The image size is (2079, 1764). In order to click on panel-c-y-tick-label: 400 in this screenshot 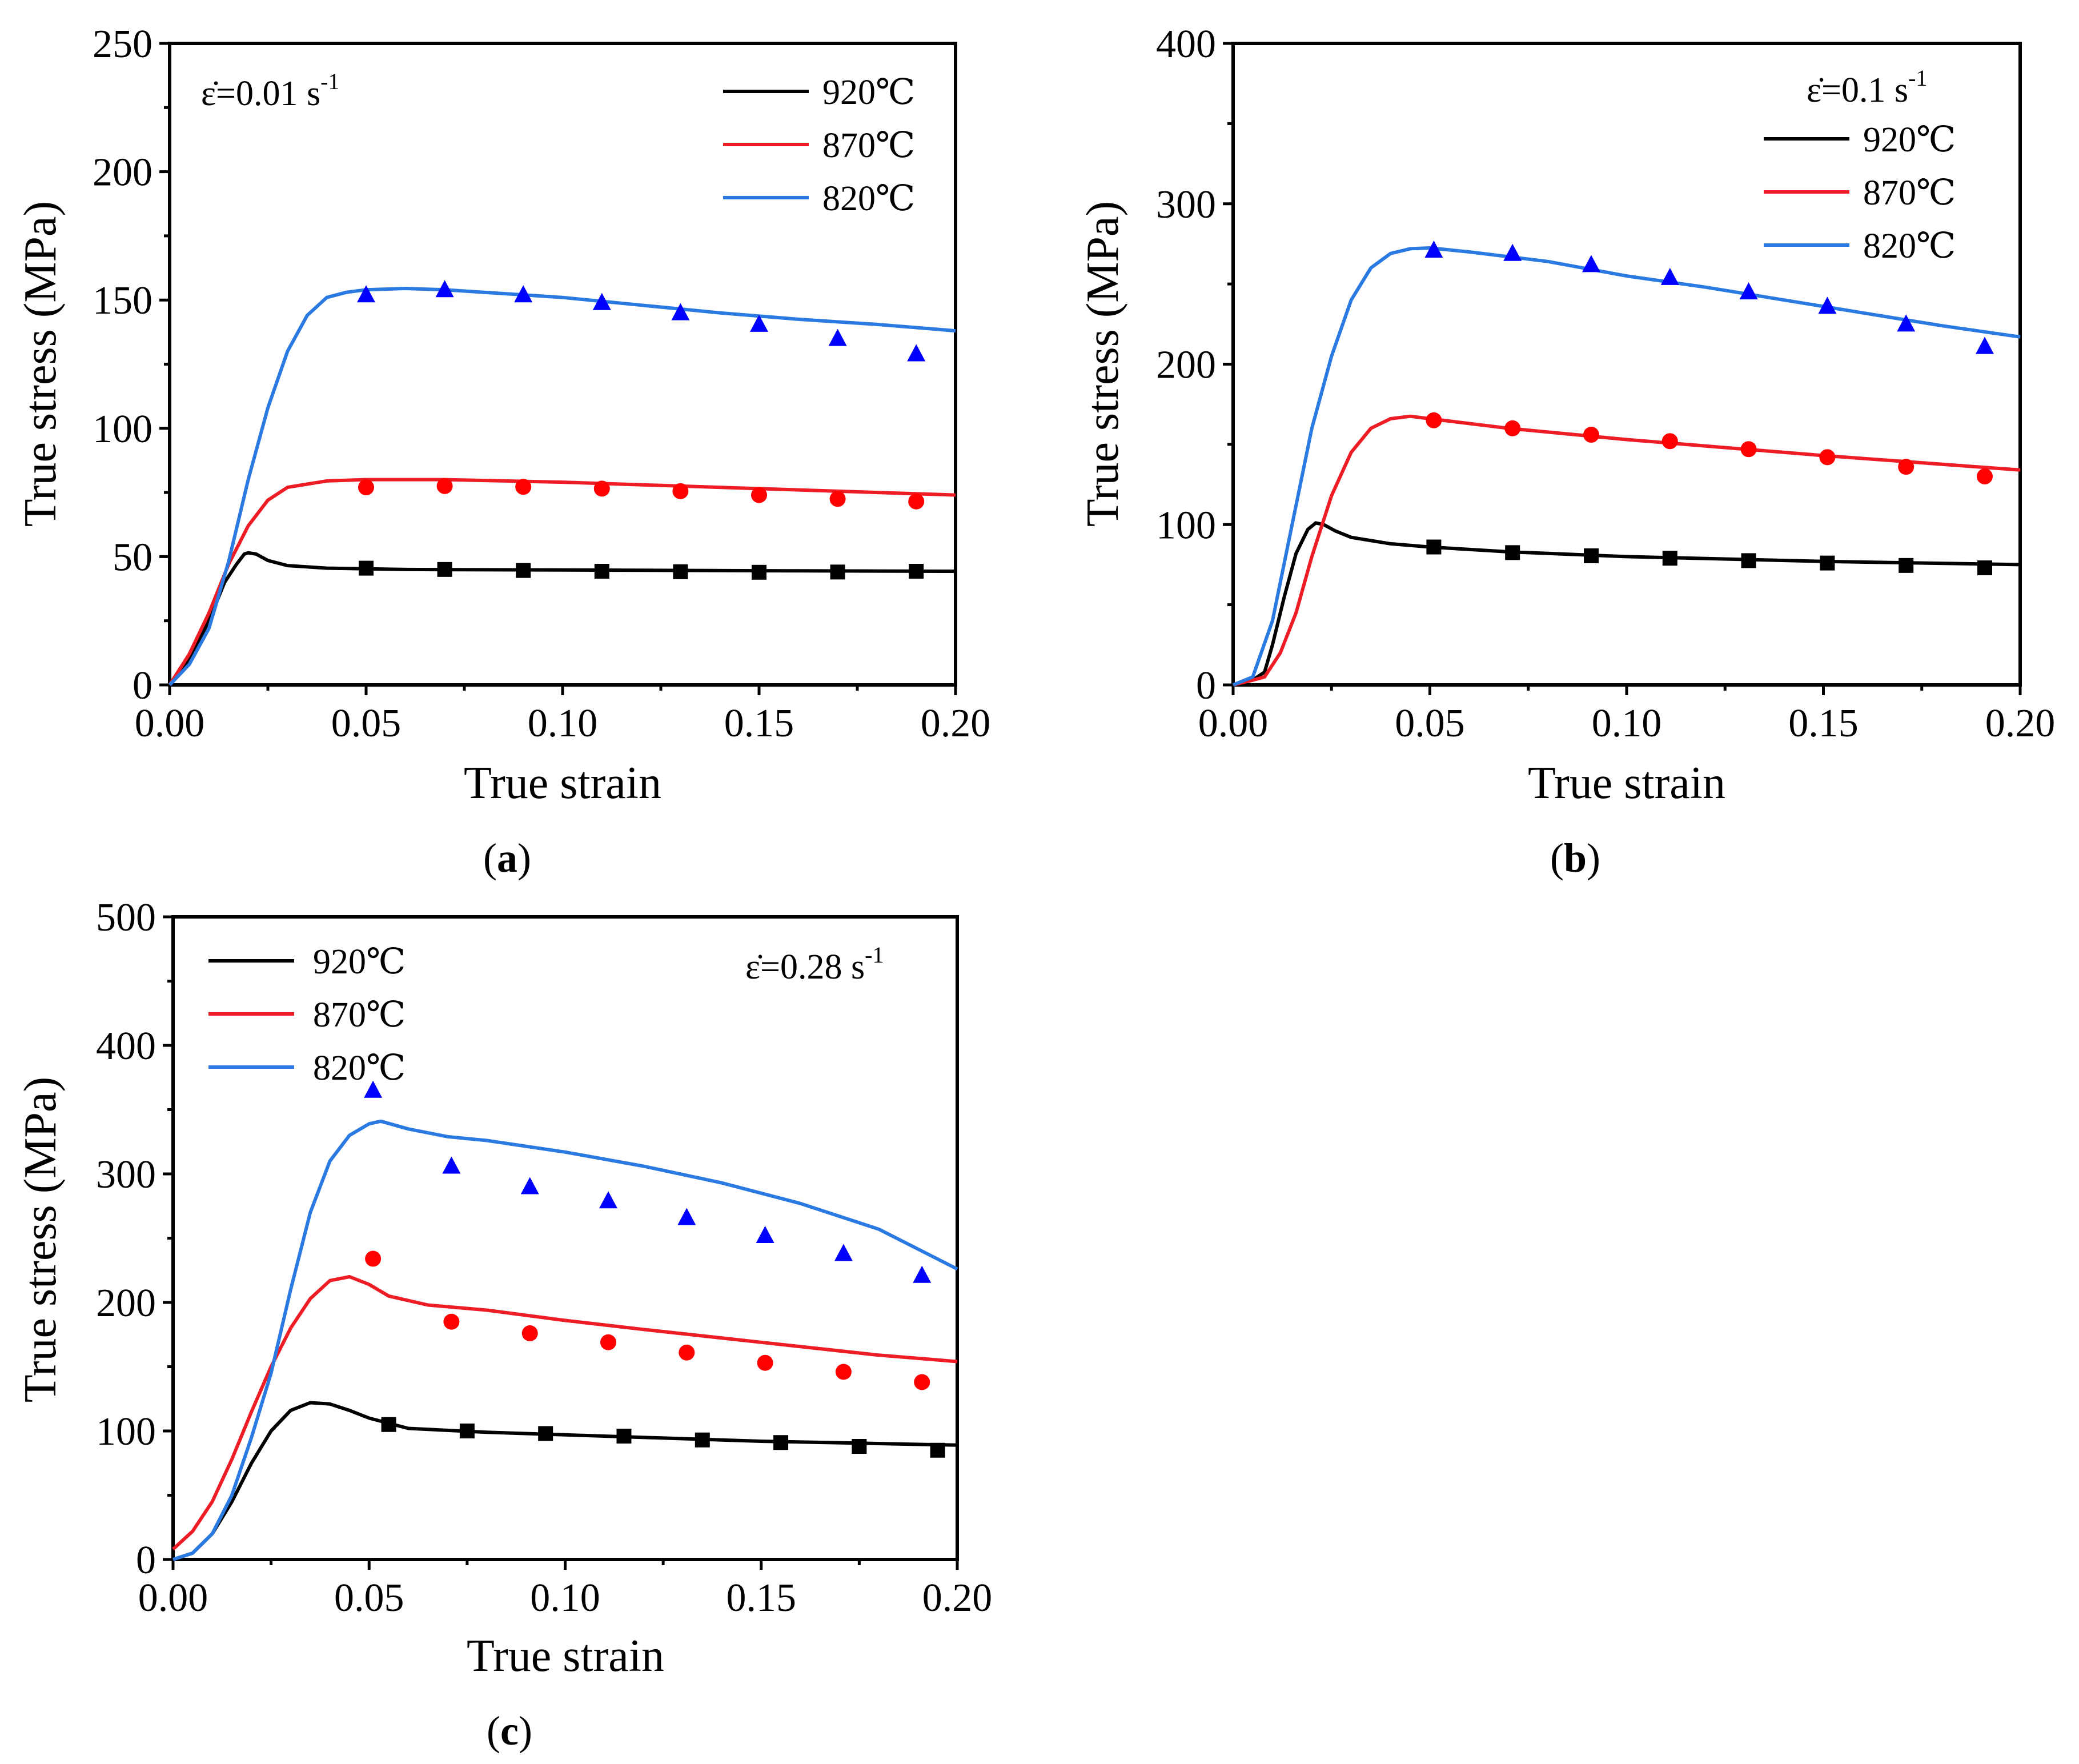, I will do `click(126, 1046)`.